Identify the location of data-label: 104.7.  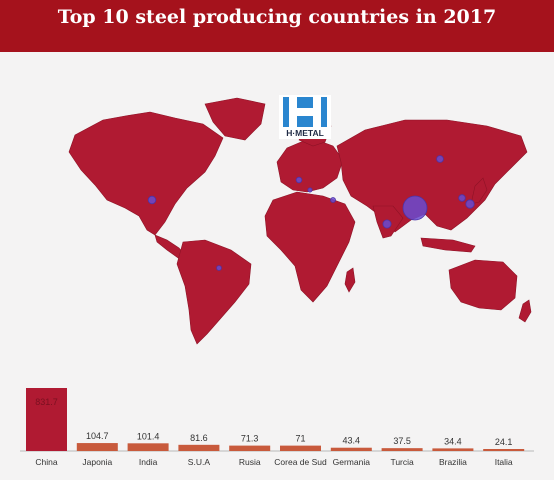
(97, 436).